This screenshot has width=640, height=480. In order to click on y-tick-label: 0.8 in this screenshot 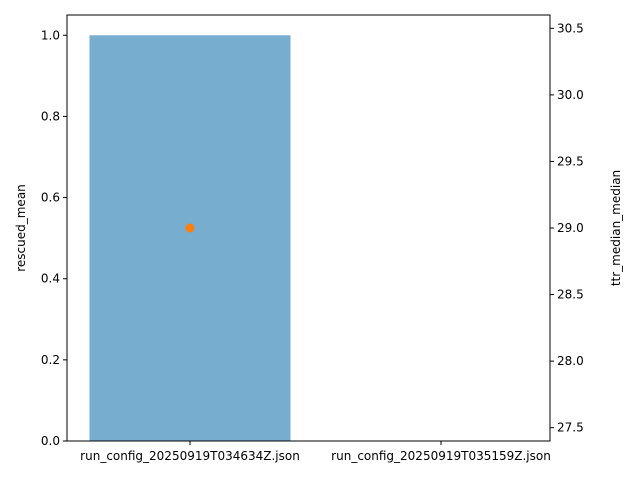, I will do `click(50, 116)`.